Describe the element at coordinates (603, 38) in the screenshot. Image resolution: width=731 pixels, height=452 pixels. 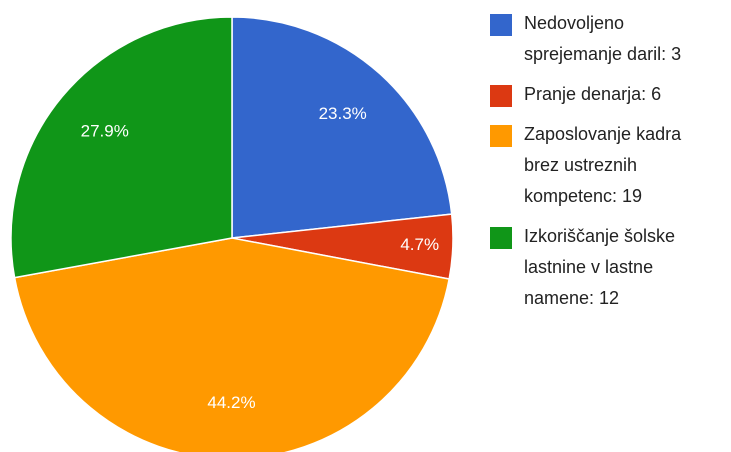
I see `legend-label: Nedovoljeno sprejemanje daril: 3` at that location.